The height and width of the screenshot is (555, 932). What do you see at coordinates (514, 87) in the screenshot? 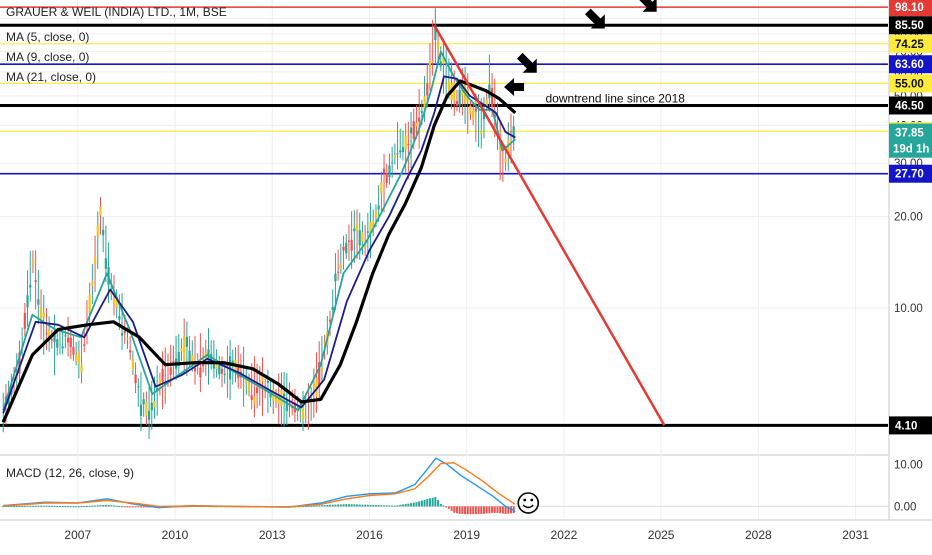
I see `arrow-left-icon` at bounding box center [514, 87].